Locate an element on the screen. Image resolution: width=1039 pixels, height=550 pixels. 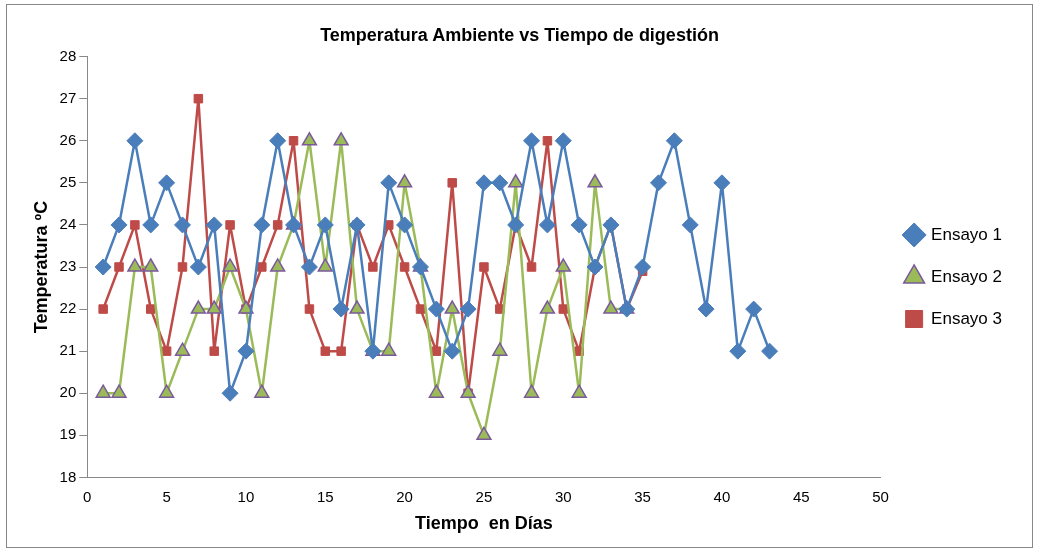
legend-label: Ensayo 3 is located at coordinates (967, 318).